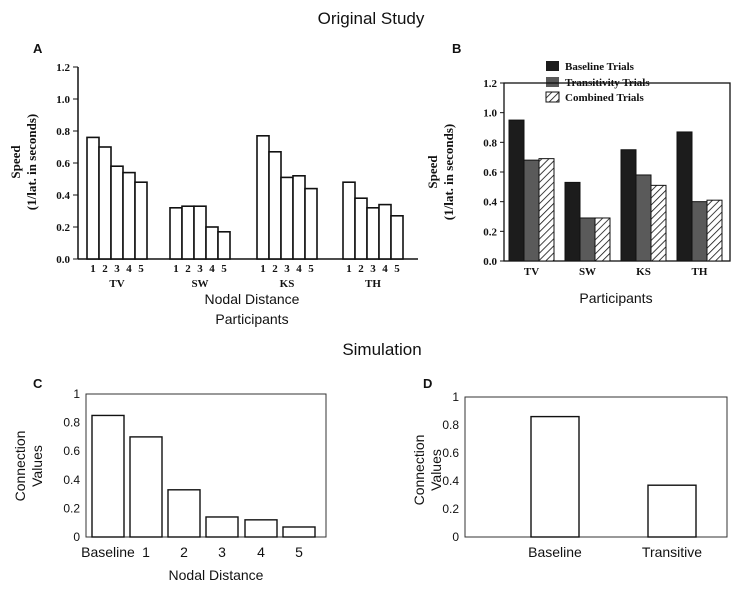 The image size is (743, 589). Describe the element at coordinates (427, 383) in the screenshot. I see `panel-d-letter: D` at that location.